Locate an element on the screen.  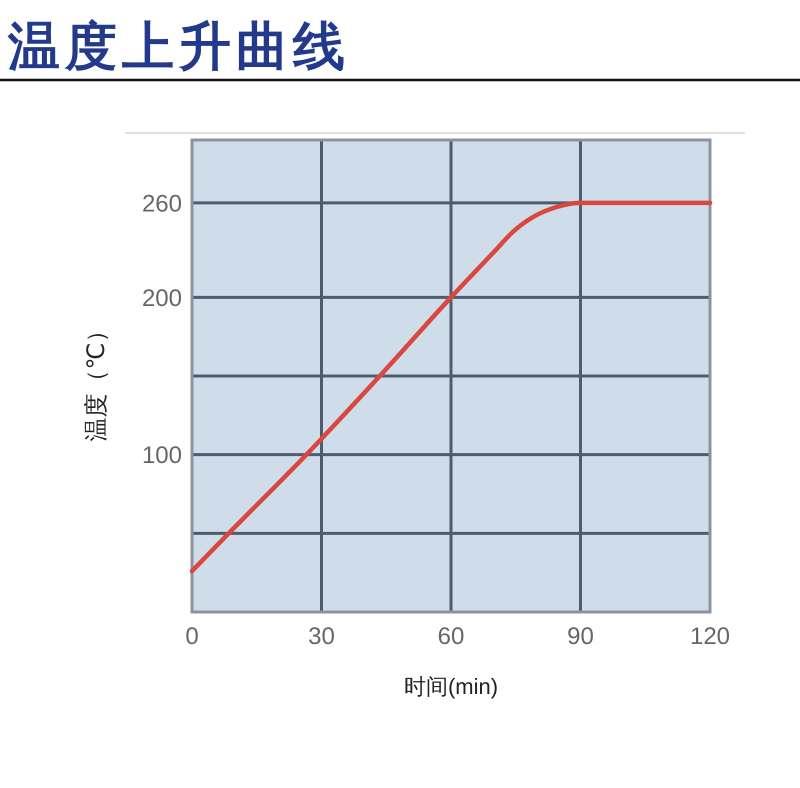
xlabel: 时间(min) is located at coordinates (451, 686).